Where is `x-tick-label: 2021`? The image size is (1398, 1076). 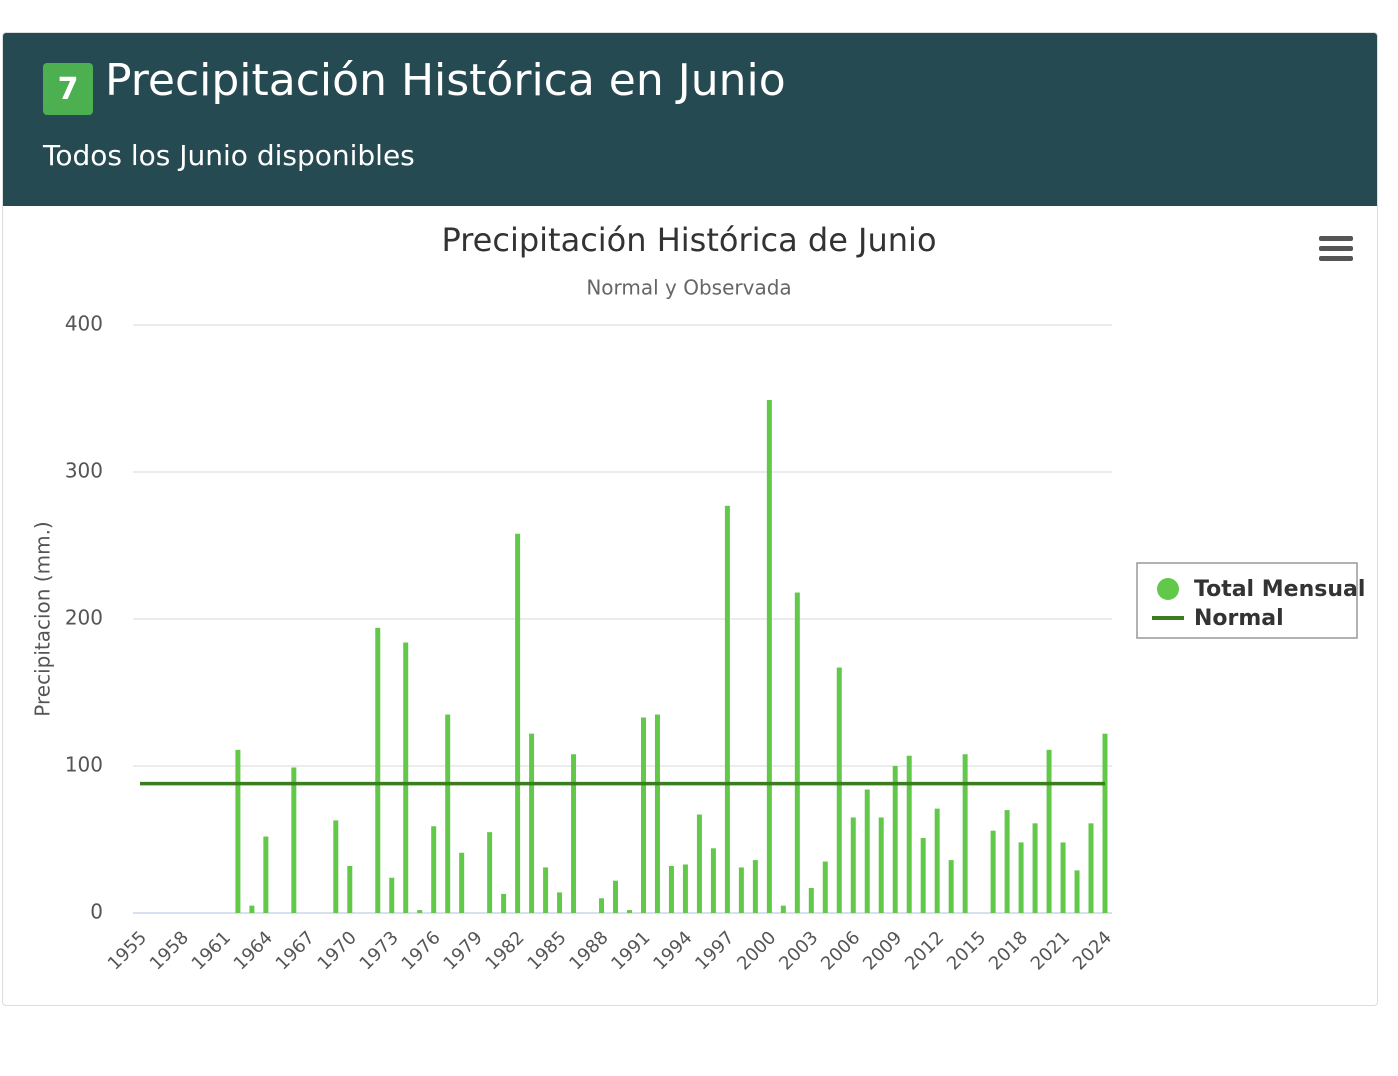 x-tick-label: 2021 is located at coordinates (1050, 950).